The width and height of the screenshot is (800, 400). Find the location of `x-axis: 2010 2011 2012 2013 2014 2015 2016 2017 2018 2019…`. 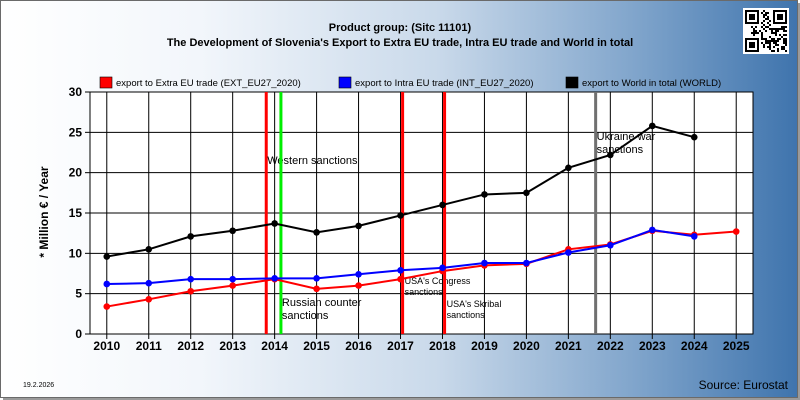

x-axis: 2010 2011 2012 2013 2014 2015 2016 2017 2018 2019… is located at coordinates (421, 343).